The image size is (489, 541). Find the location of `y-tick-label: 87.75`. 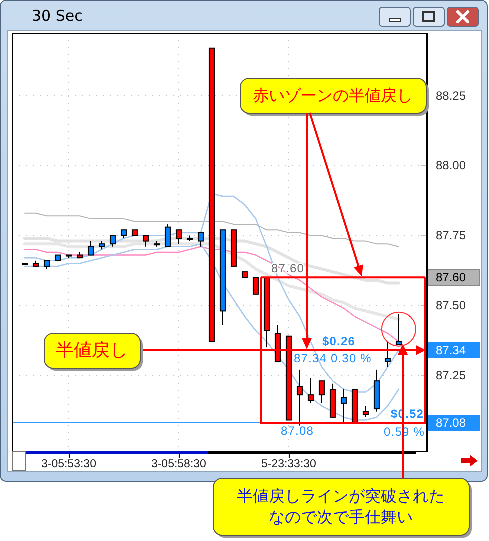

y-tick-label: 87.75 is located at coordinates (451, 235).